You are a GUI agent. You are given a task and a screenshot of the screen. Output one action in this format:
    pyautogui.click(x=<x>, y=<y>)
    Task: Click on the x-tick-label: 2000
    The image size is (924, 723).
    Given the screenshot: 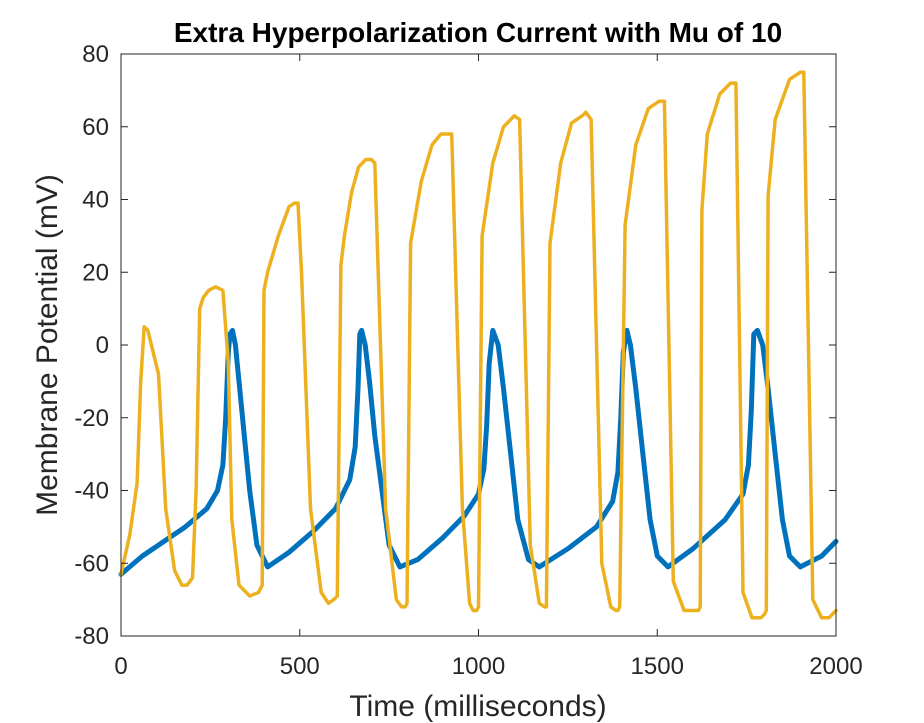 What is the action you would take?
    pyautogui.click(x=835, y=666)
    